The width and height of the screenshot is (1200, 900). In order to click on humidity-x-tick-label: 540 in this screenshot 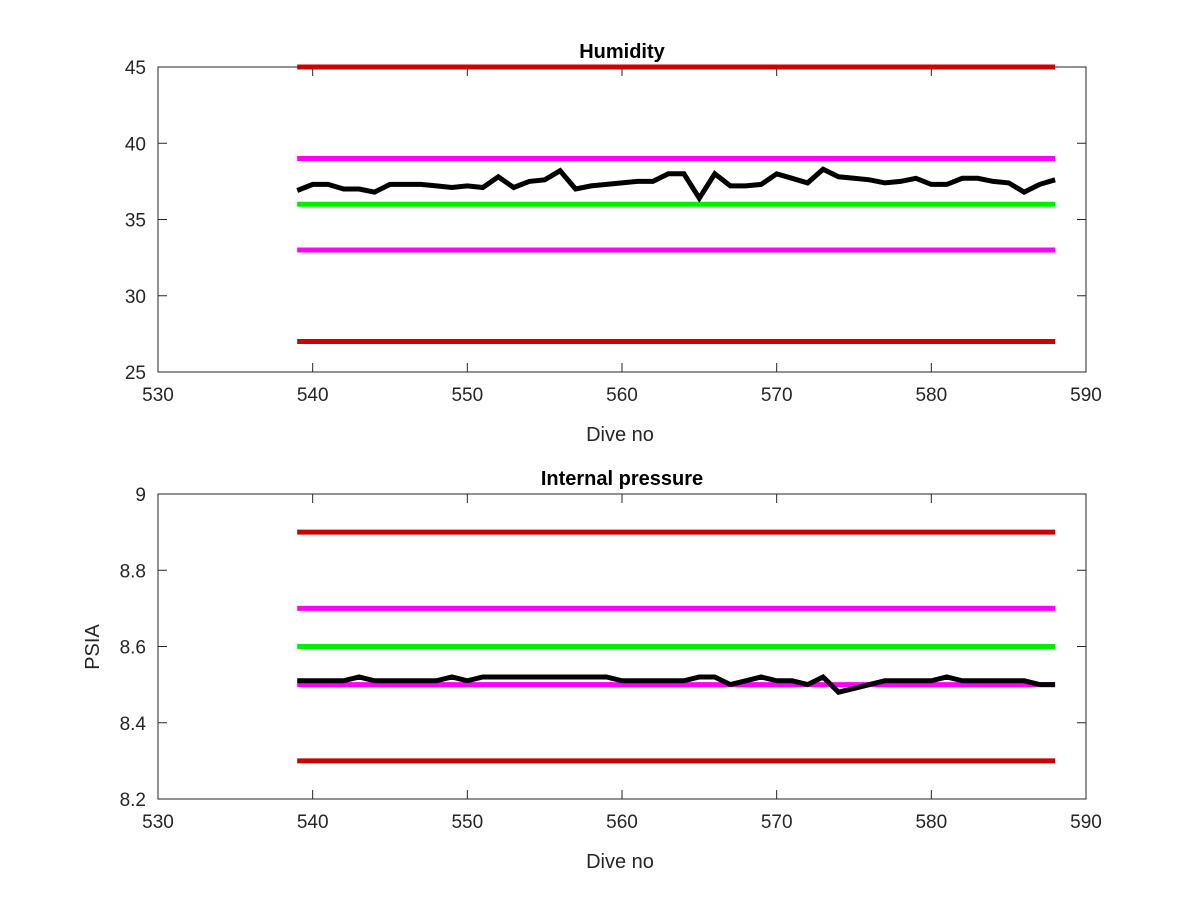, I will do `click(313, 395)`.